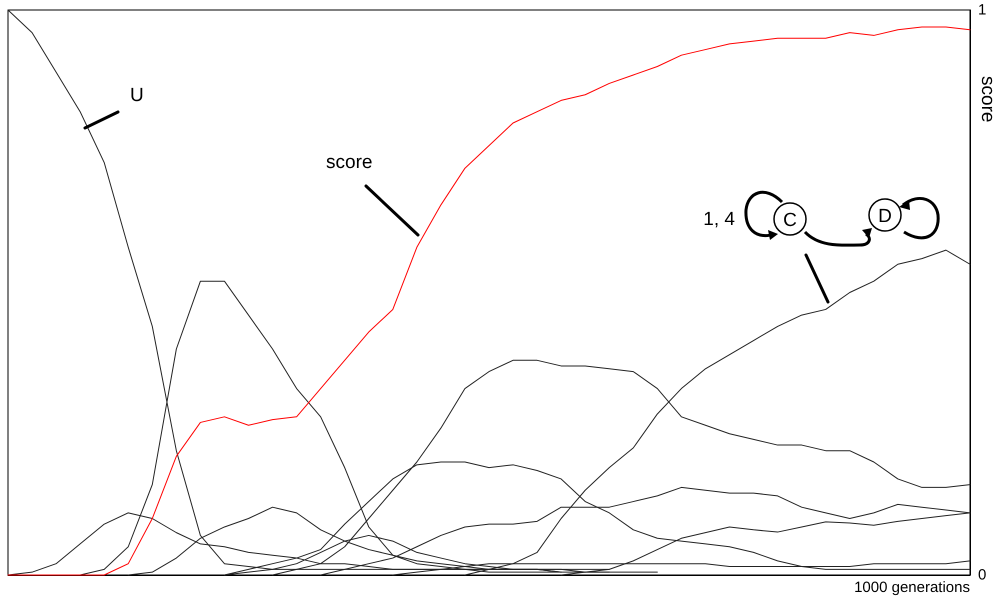  What do you see at coordinates (982, 575) in the screenshot?
I see `y-tick-label: 0` at bounding box center [982, 575].